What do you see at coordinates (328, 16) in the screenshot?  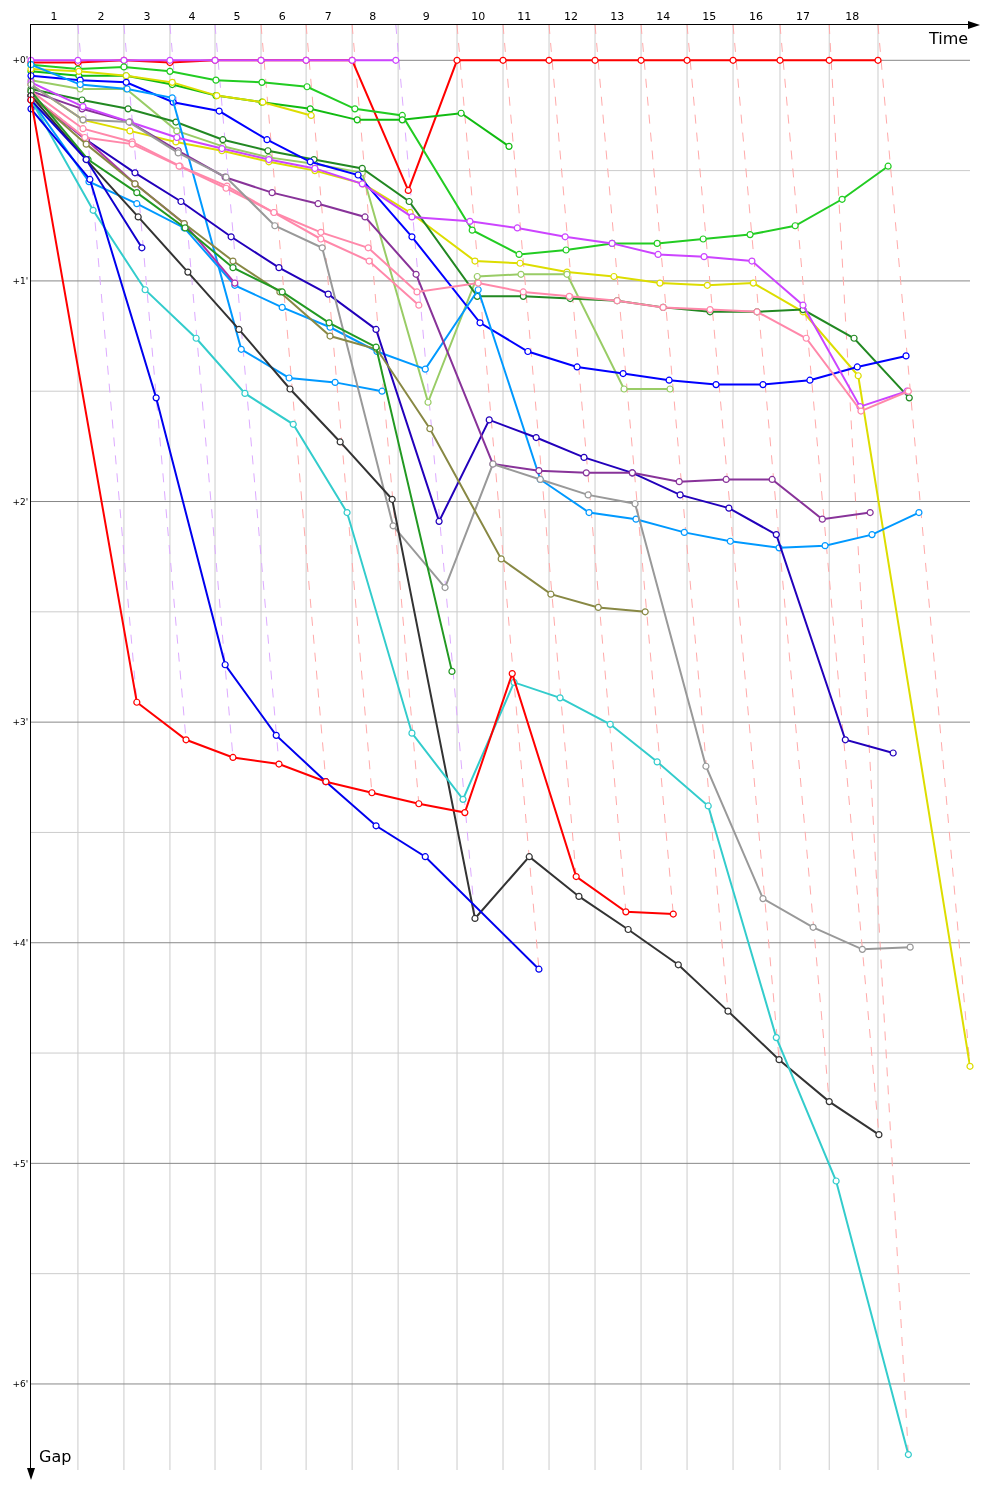 I see `x-tick-label: 7` at bounding box center [328, 16].